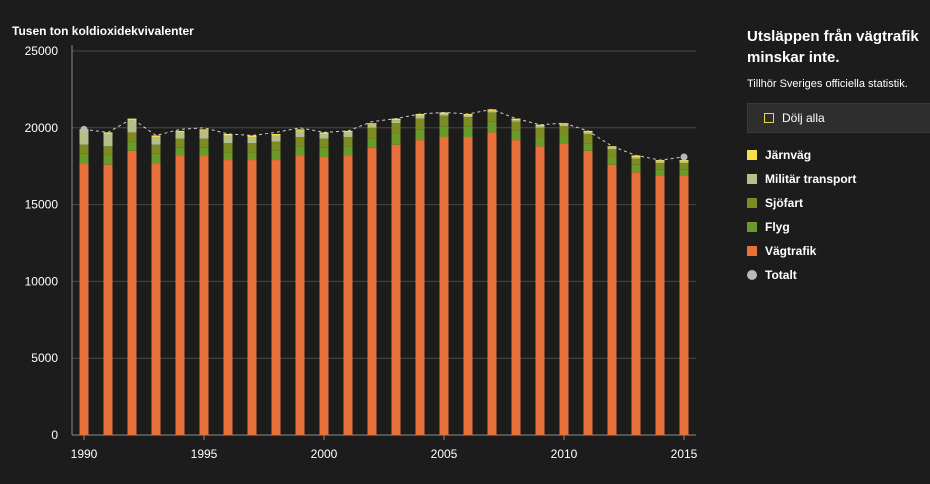 The height and width of the screenshot is (484, 930). What do you see at coordinates (838, 118) in the screenshot?
I see `hide-all-button: Dölj alla` at bounding box center [838, 118].